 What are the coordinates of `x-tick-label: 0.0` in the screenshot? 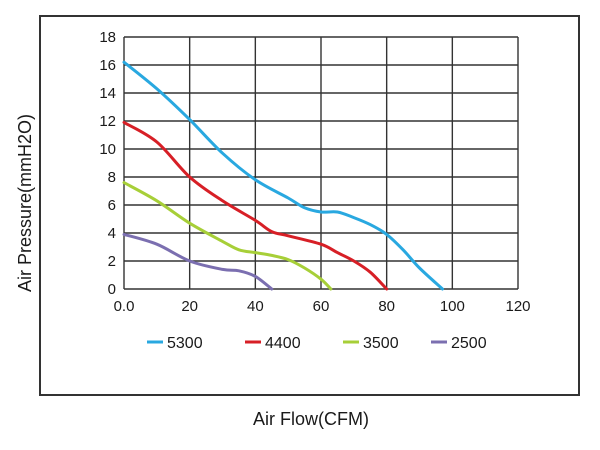 It's located at (124, 306).